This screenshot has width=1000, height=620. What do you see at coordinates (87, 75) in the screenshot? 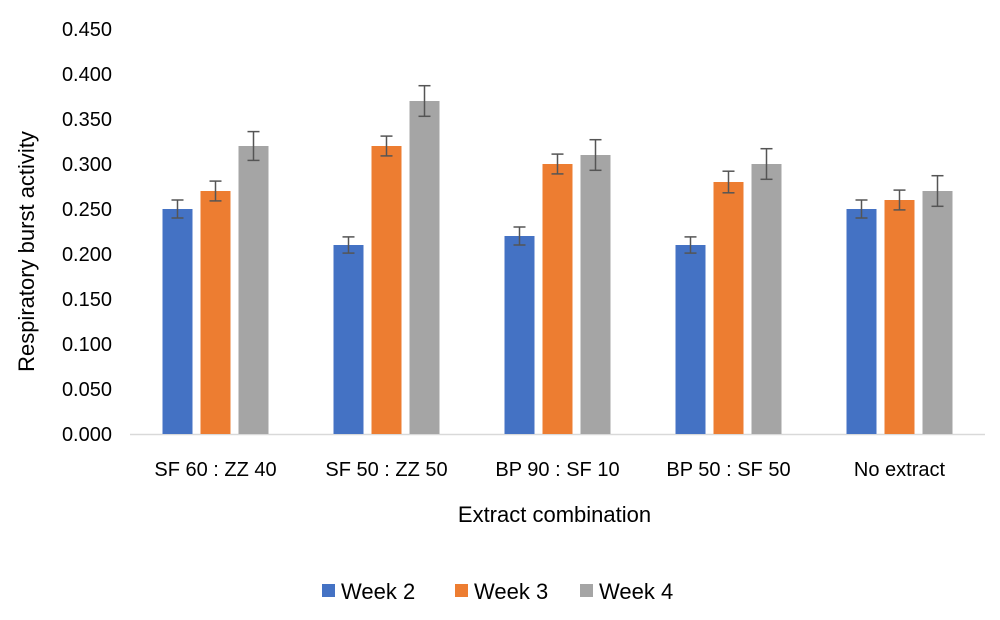
I see `y-tick-label: 0.400` at bounding box center [87, 75].